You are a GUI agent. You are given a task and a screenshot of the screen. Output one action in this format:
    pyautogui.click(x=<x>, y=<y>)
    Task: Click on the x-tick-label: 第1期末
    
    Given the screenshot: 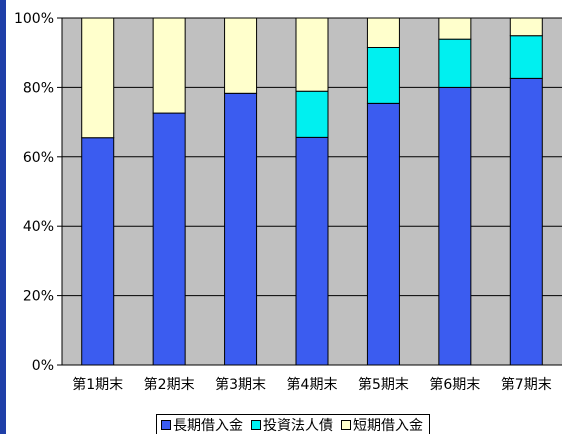 What is the action you would take?
    pyautogui.click(x=97, y=384)
    